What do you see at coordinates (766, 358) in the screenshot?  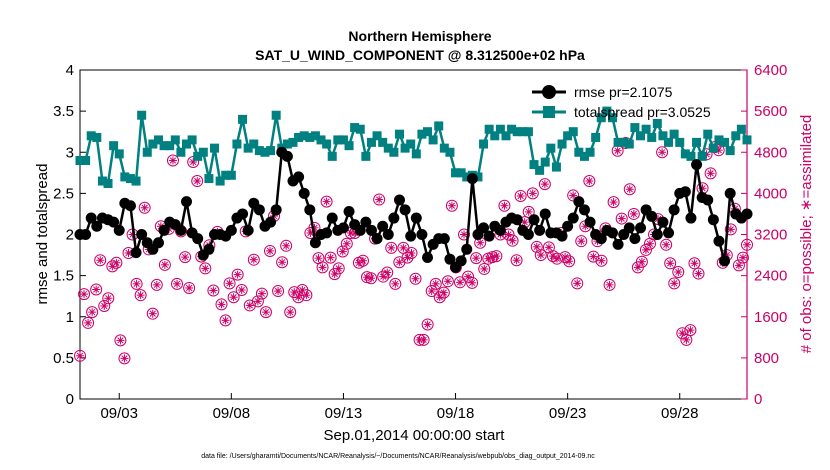 I see `y2-tick-label: 800` at bounding box center [766, 358].